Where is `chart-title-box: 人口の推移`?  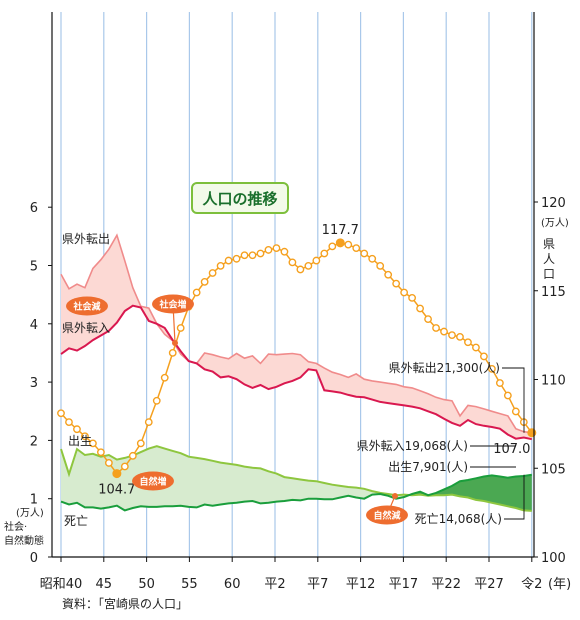 chart-title-box: 人口の推移 is located at coordinates (240, 198).